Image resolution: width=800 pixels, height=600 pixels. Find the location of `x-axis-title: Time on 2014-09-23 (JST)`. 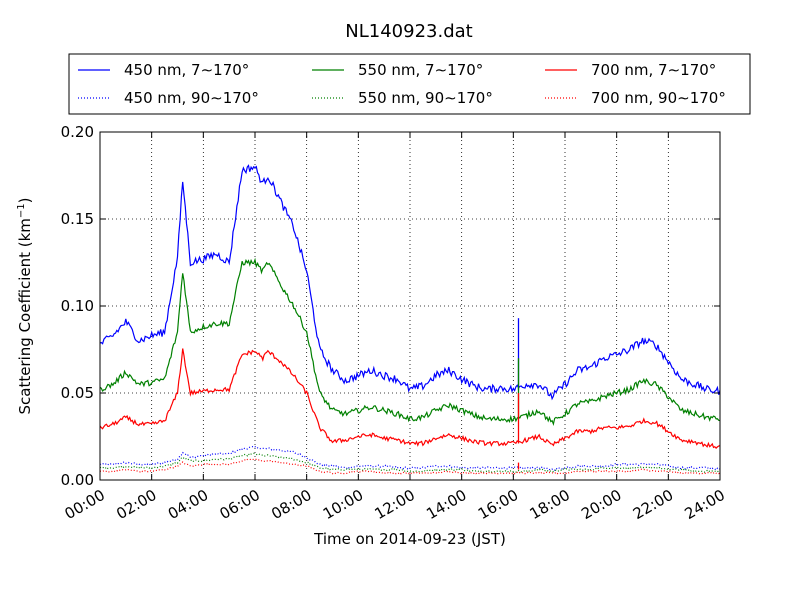

x-axis-title: Time on 2014-09-23 (JST) is located at coordinates (409, 539).